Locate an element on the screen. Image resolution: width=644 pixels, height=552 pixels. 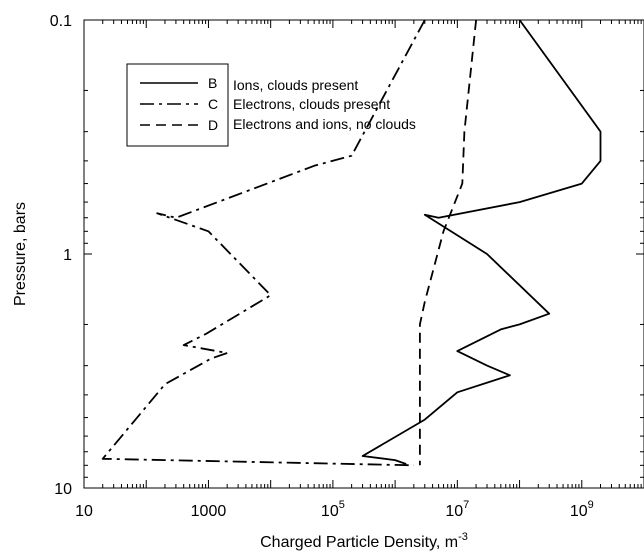
x-tick-label: 1000 is located at coordinates (209, 511).